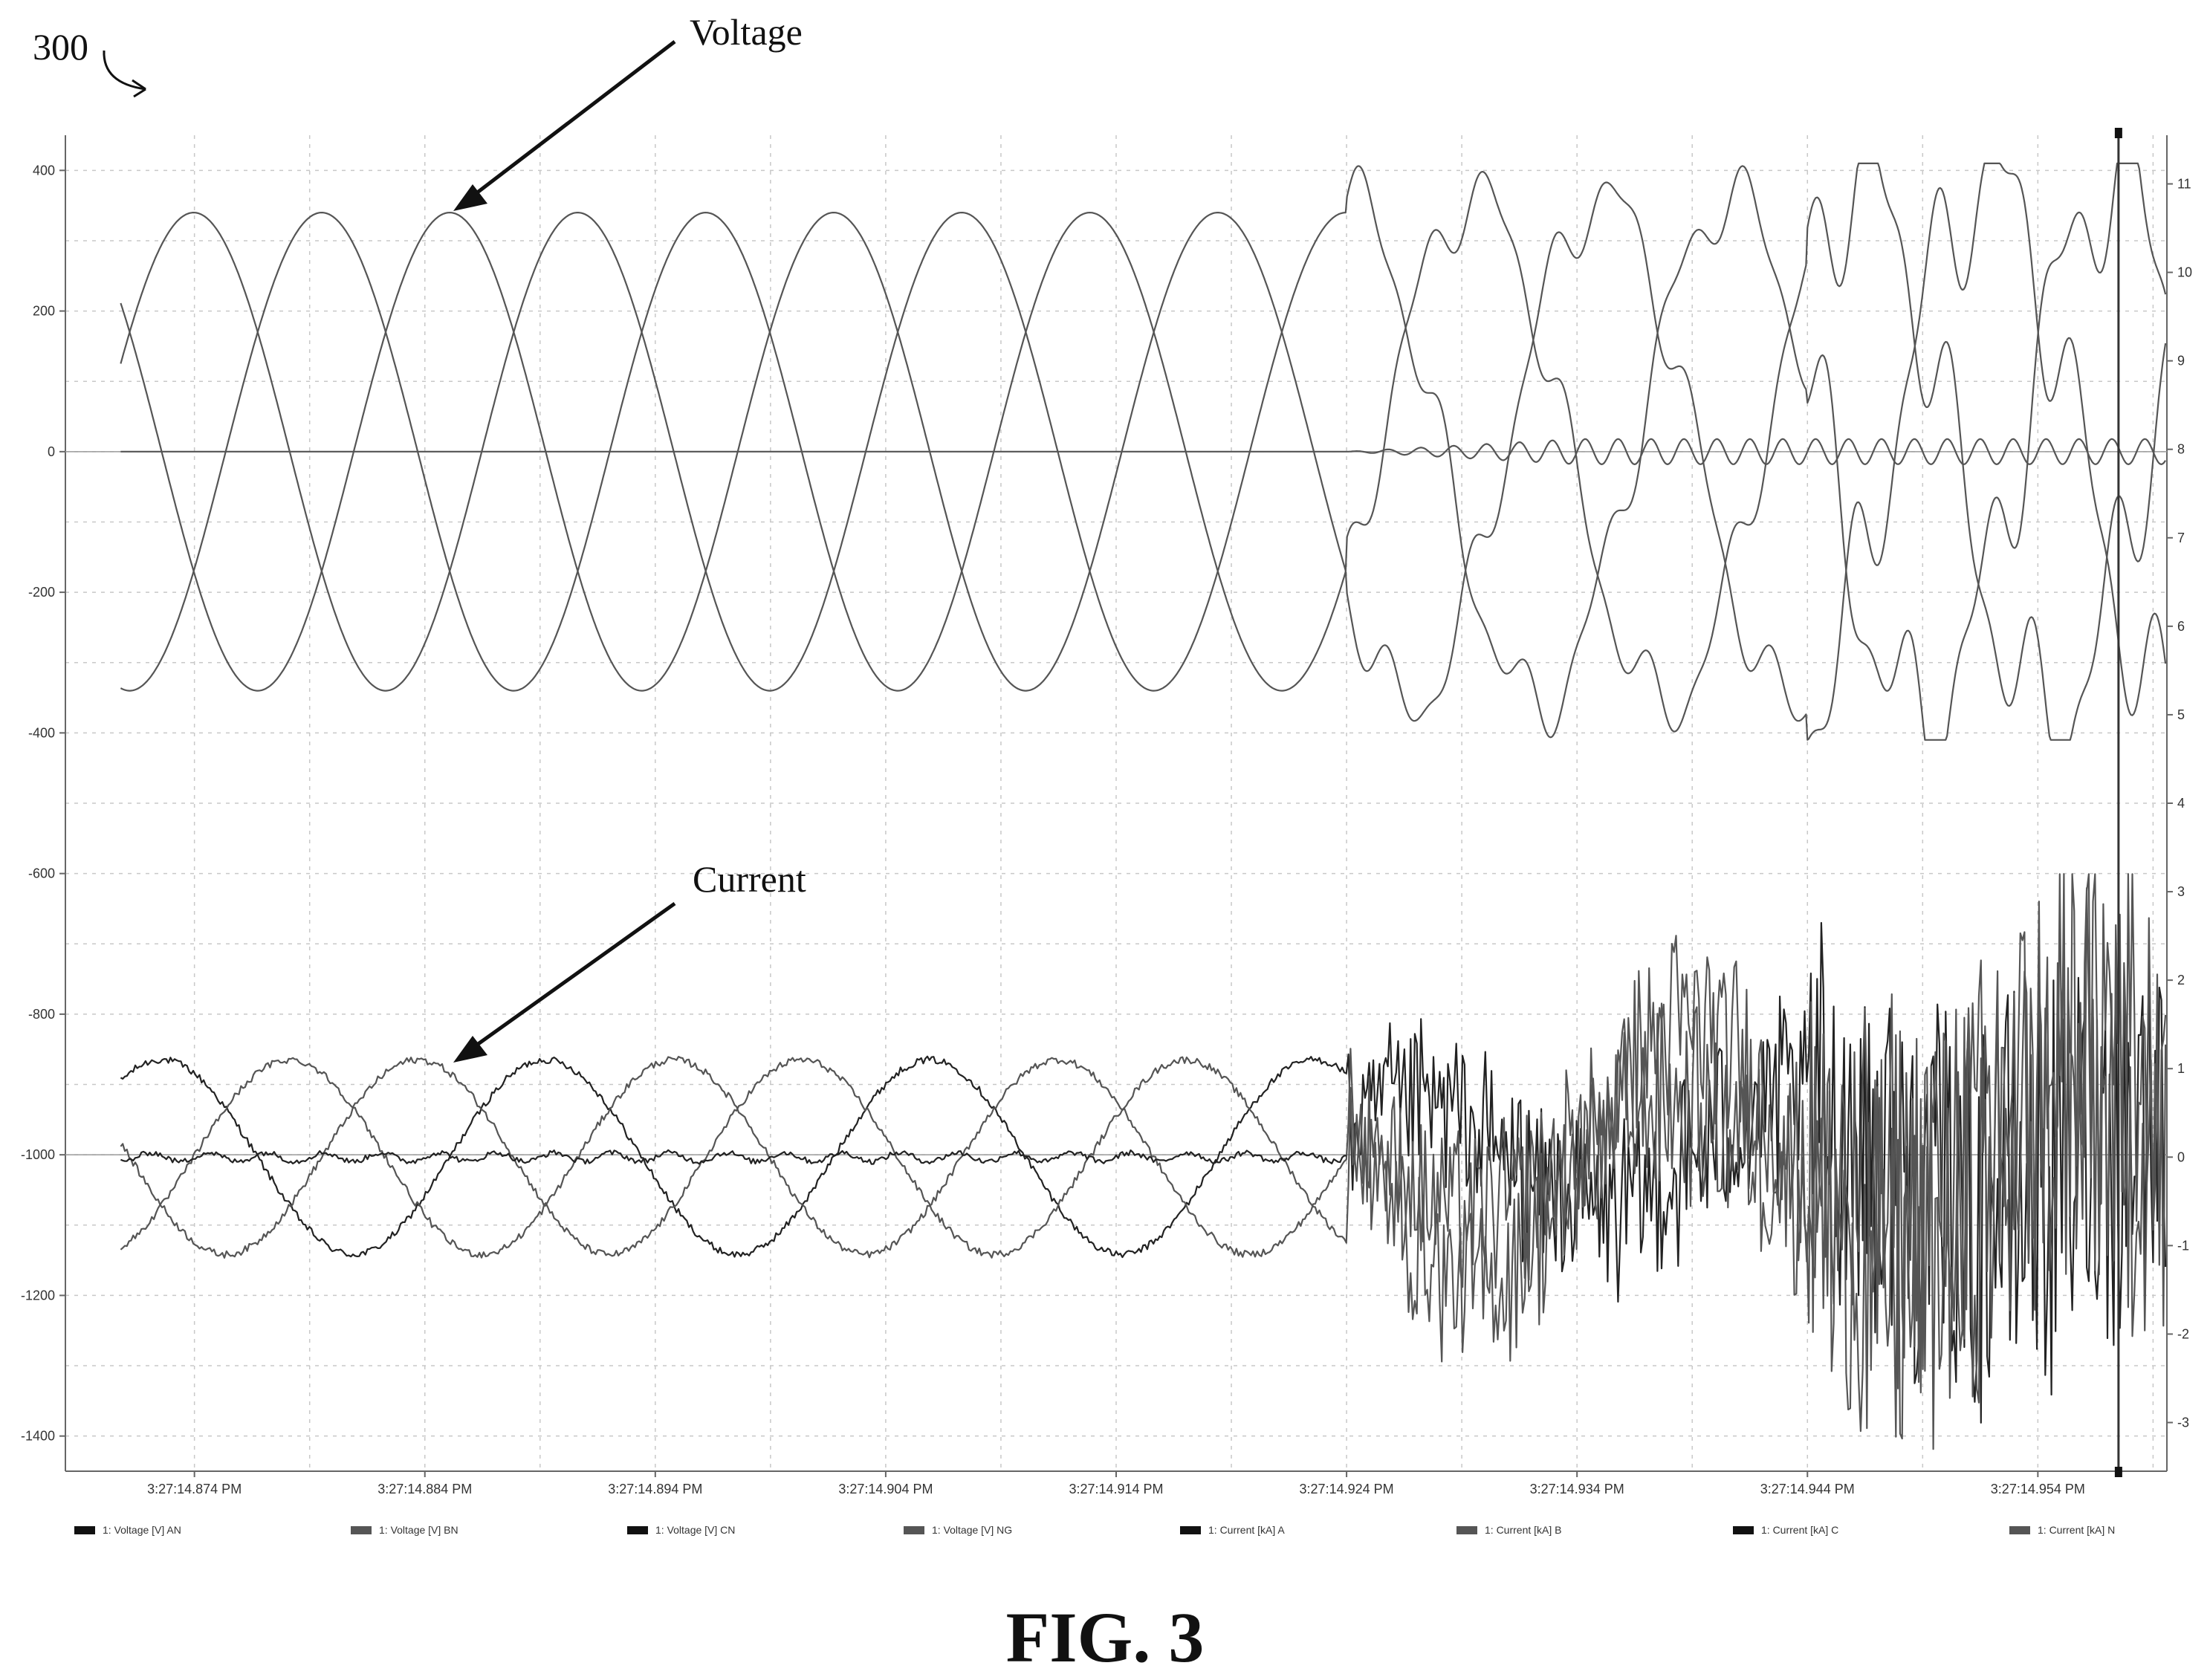  What do you see at coordinates (1800, 1530) in the screenshot?
I see `legend-entry: 1: Current [kA] C` at bounding box center [1800, 1530].